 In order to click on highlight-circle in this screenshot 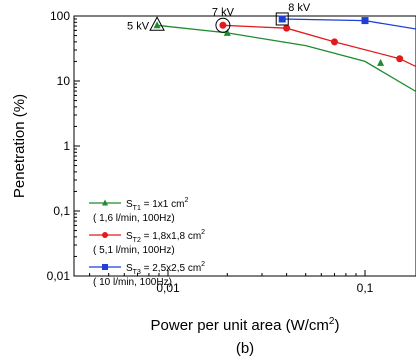, I will do `click(223, 25)`.